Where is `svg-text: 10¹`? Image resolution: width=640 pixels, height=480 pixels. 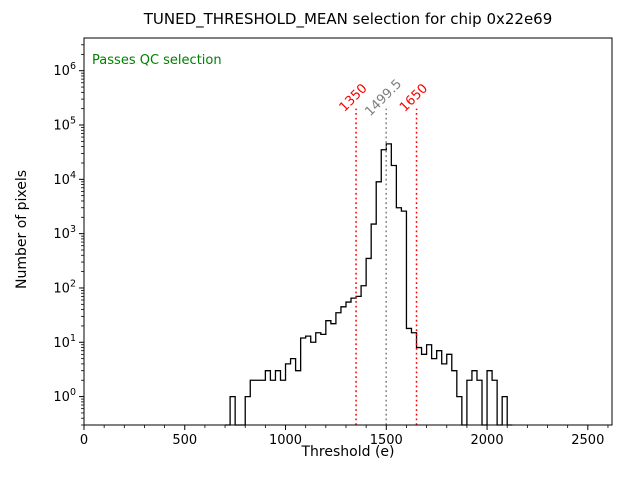
svg-text: 10¹ is located at coordinates (64, 342).